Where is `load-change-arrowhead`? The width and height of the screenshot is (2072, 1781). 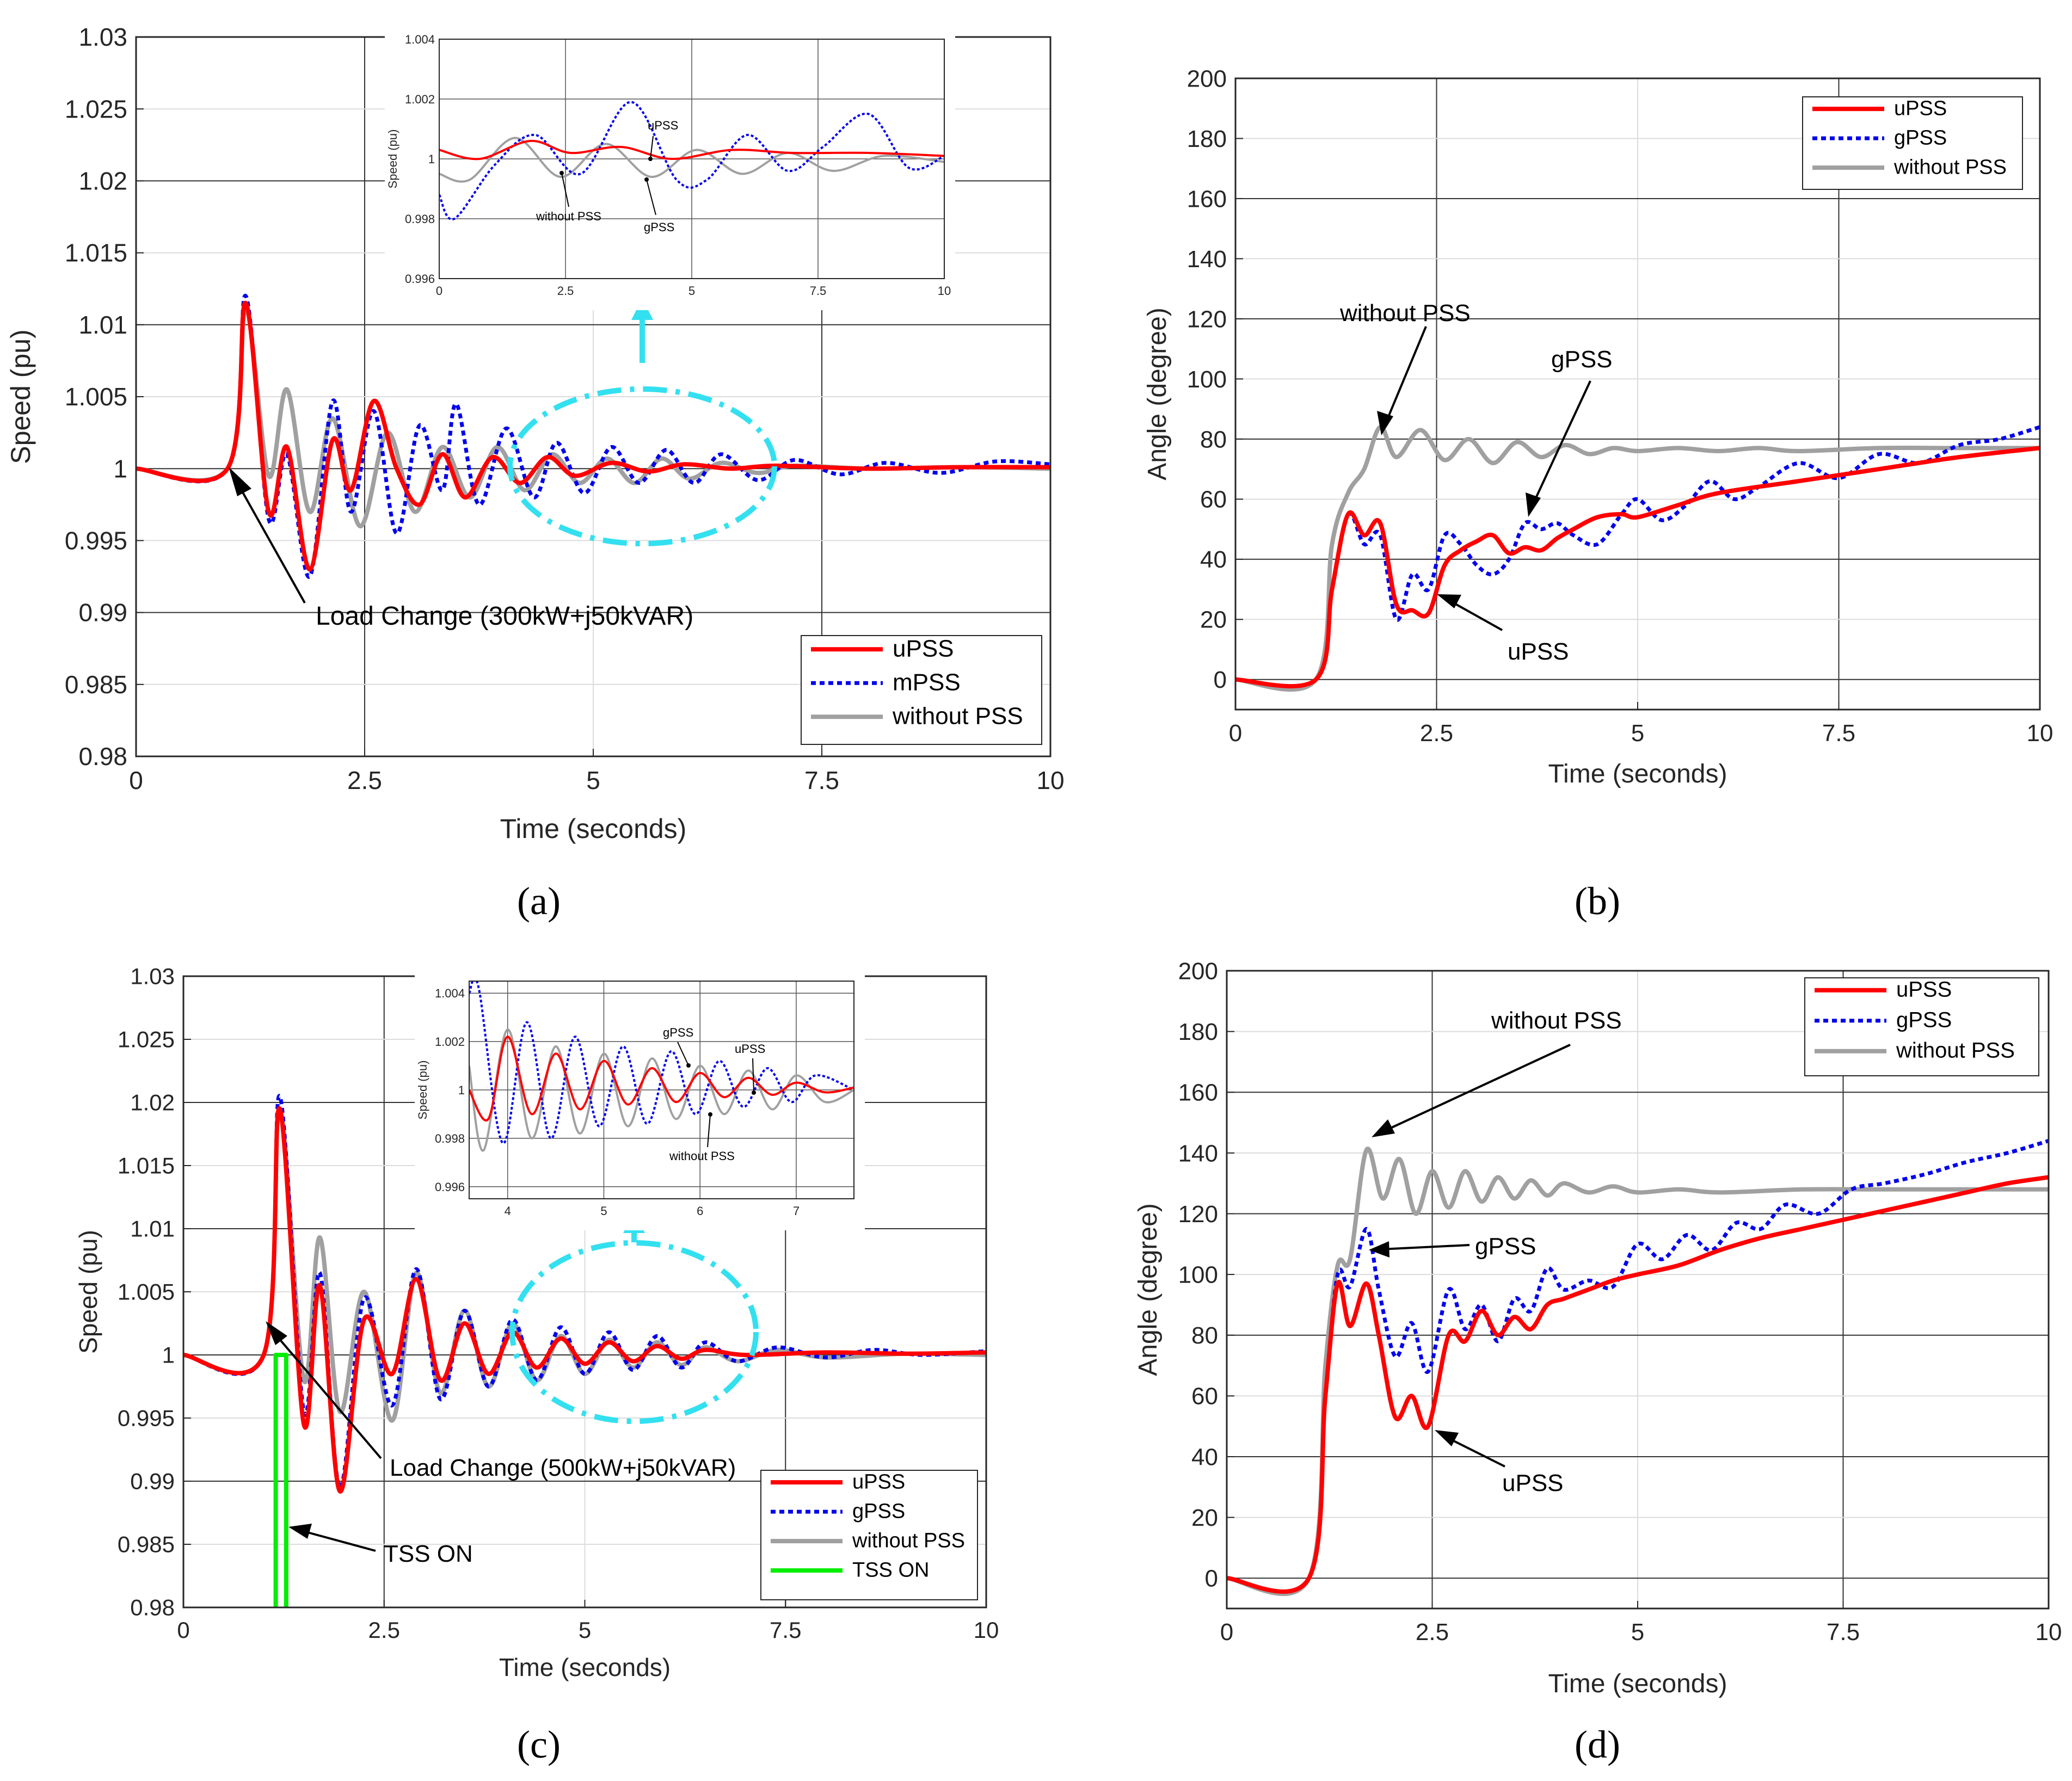
load-change-arrowhead is located at coordinates (276, 1333).